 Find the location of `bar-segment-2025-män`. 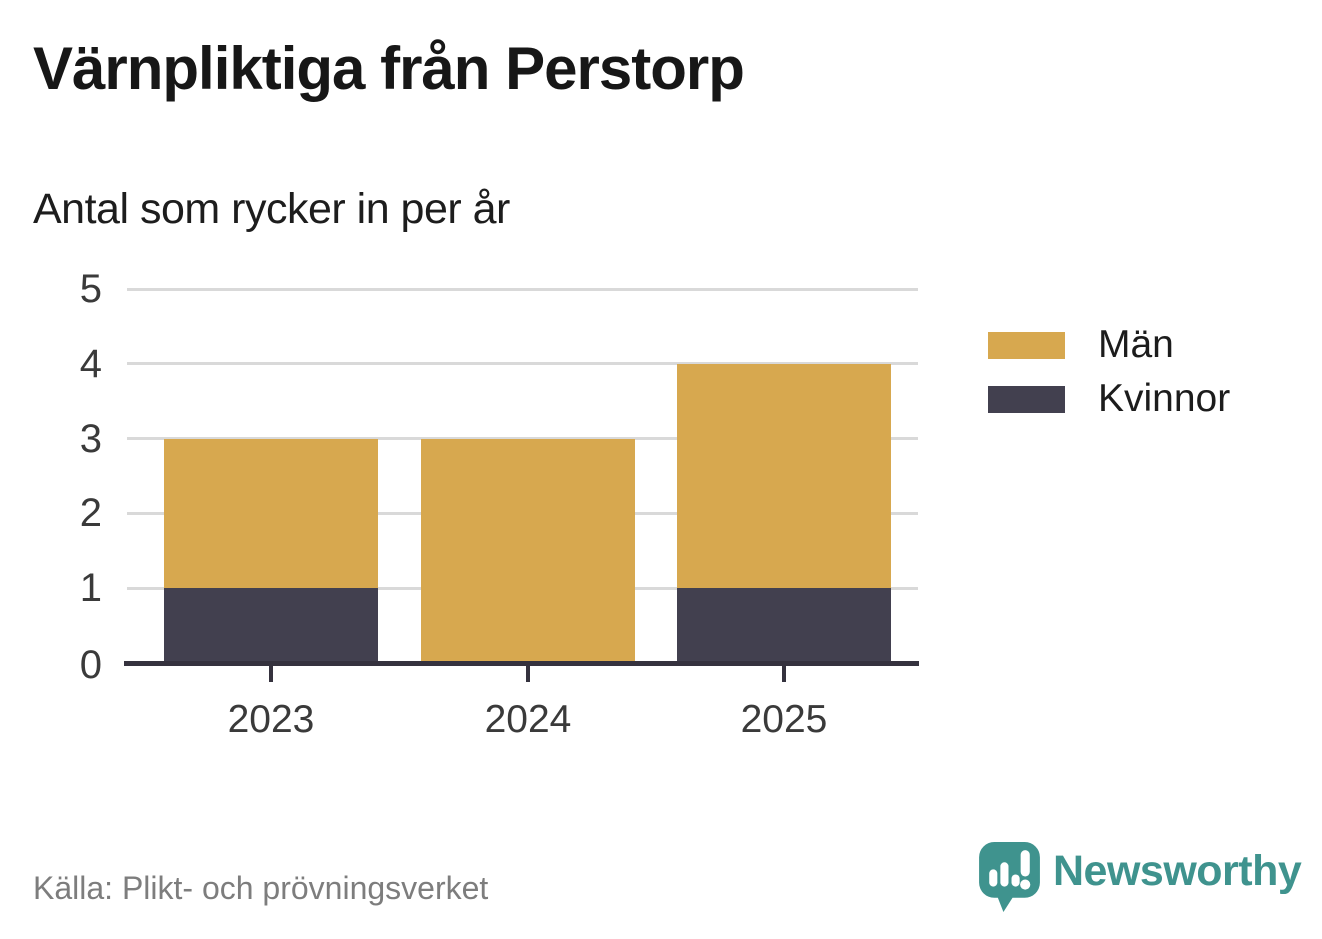

bar-segment-2025-män is located at coordinates (784, 476).